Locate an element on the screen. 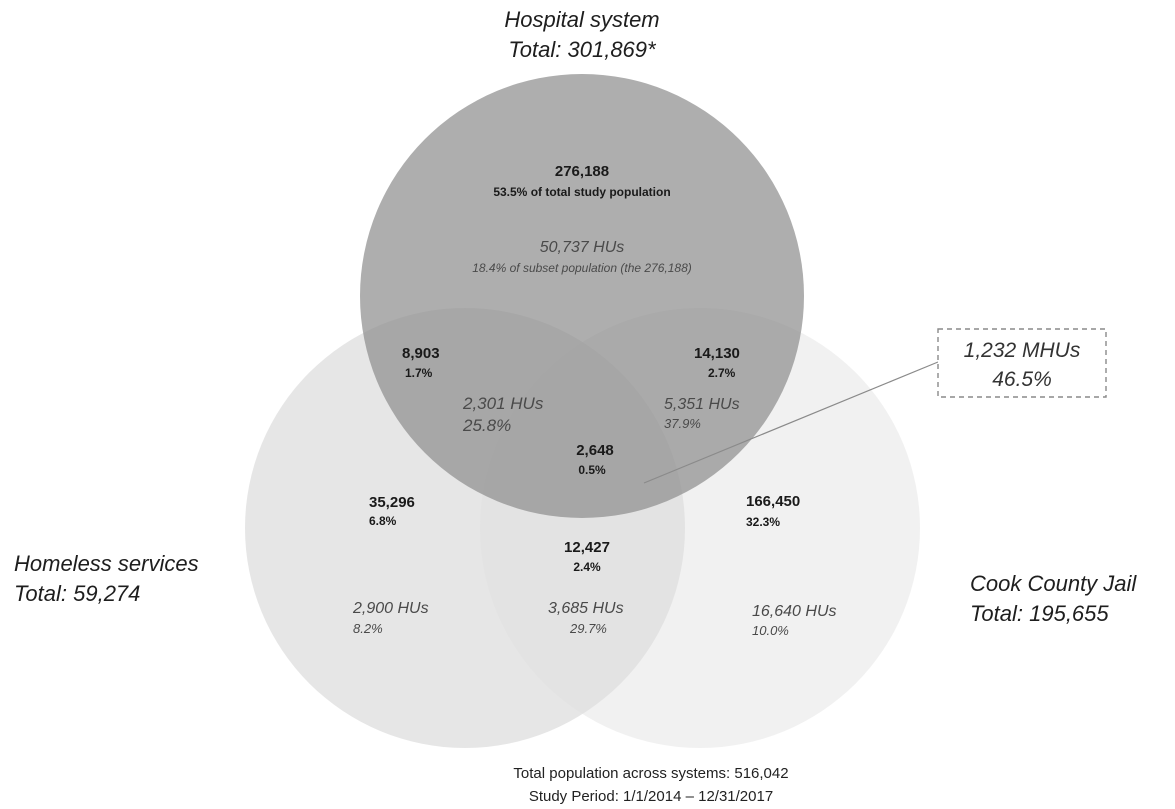 This screenshot has width=1175, height=809. jail-set-name: Cook County Jail is located at coordinates (1053, 583).